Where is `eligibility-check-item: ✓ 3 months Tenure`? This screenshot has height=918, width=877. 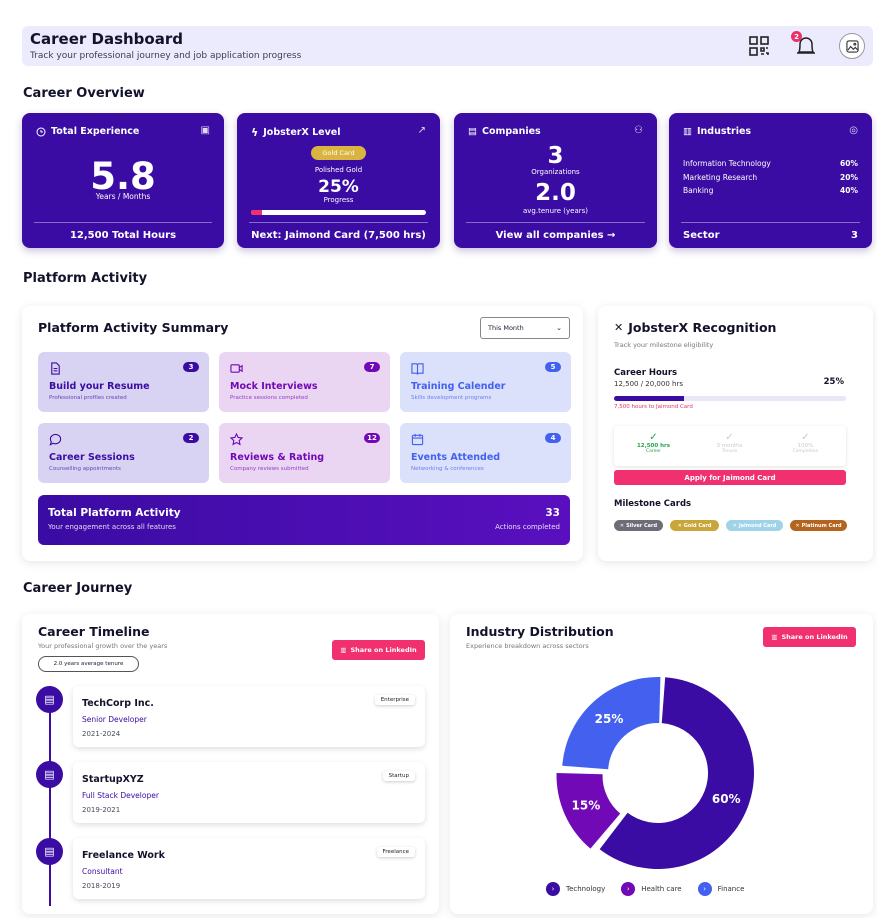 eligibility-check-item: ✓ 3 months Tenure is located at coordinates (729, 443).